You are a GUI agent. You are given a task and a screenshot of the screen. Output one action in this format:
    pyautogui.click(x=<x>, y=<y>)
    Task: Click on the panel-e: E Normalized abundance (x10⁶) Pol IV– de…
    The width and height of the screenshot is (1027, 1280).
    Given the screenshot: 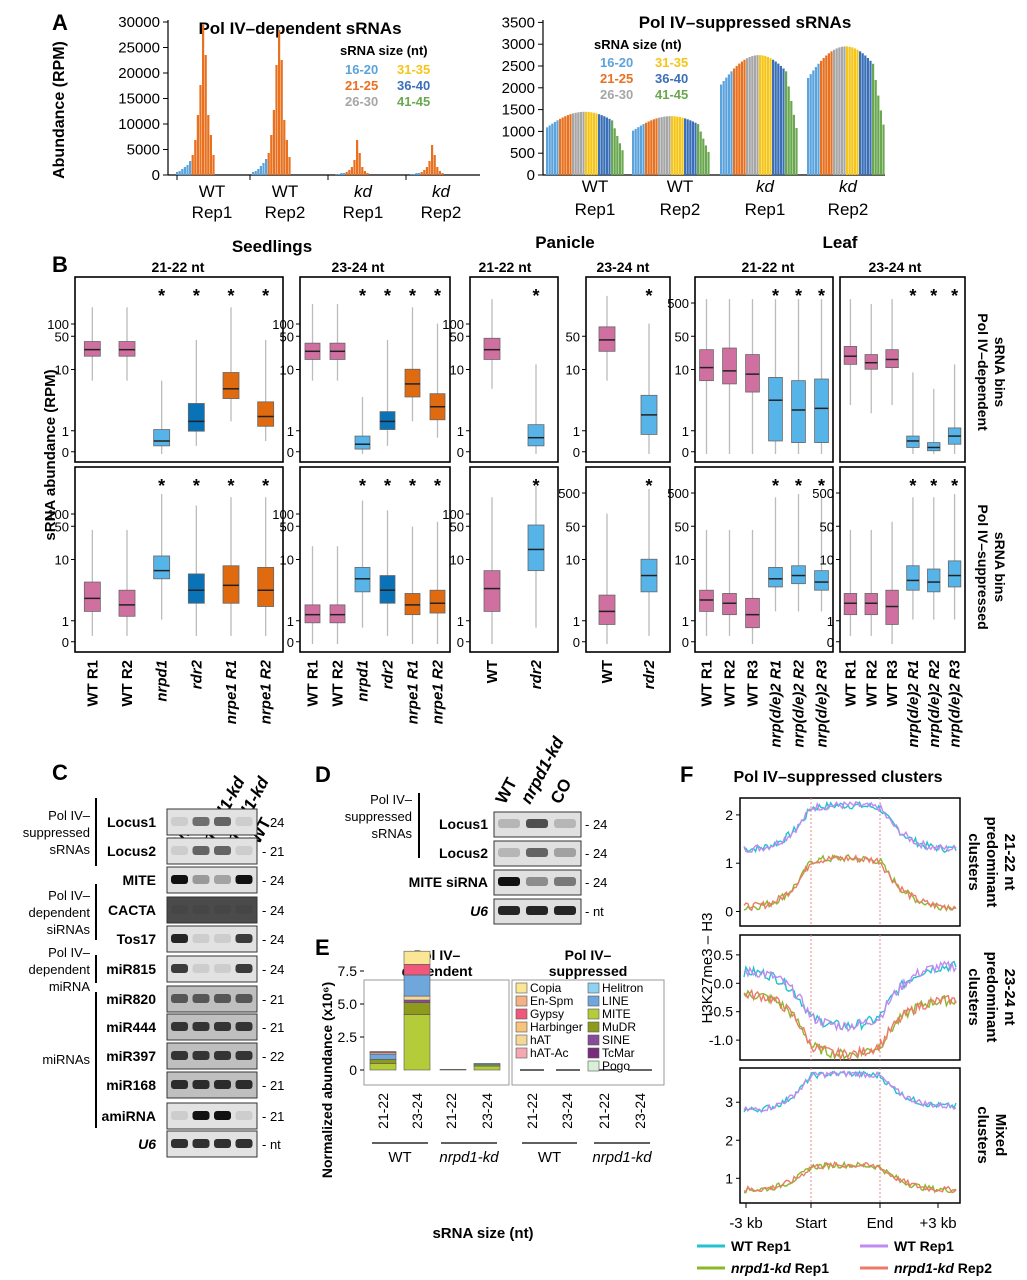 What is the action you would take?
    pyautogui.click(x=490, y=1088)
    